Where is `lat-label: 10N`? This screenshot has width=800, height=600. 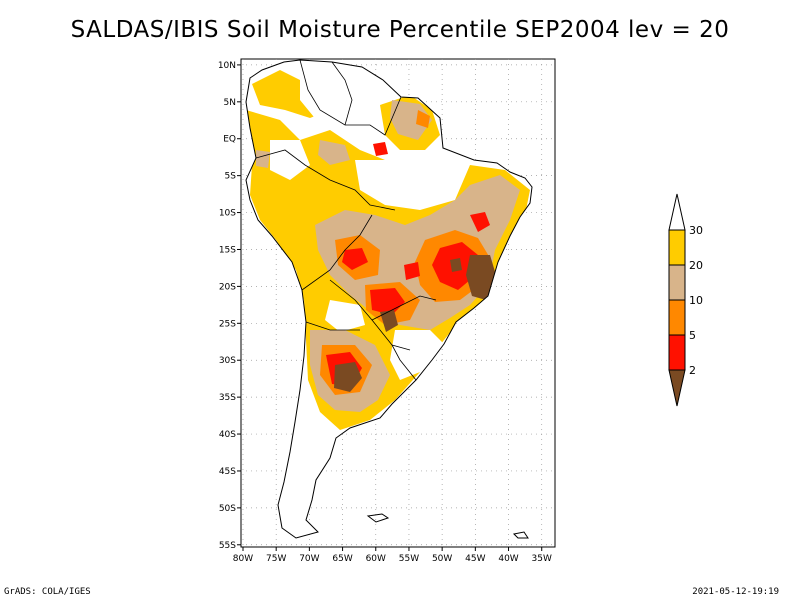
lat-label: 10N is located at coordinates (227, 66).